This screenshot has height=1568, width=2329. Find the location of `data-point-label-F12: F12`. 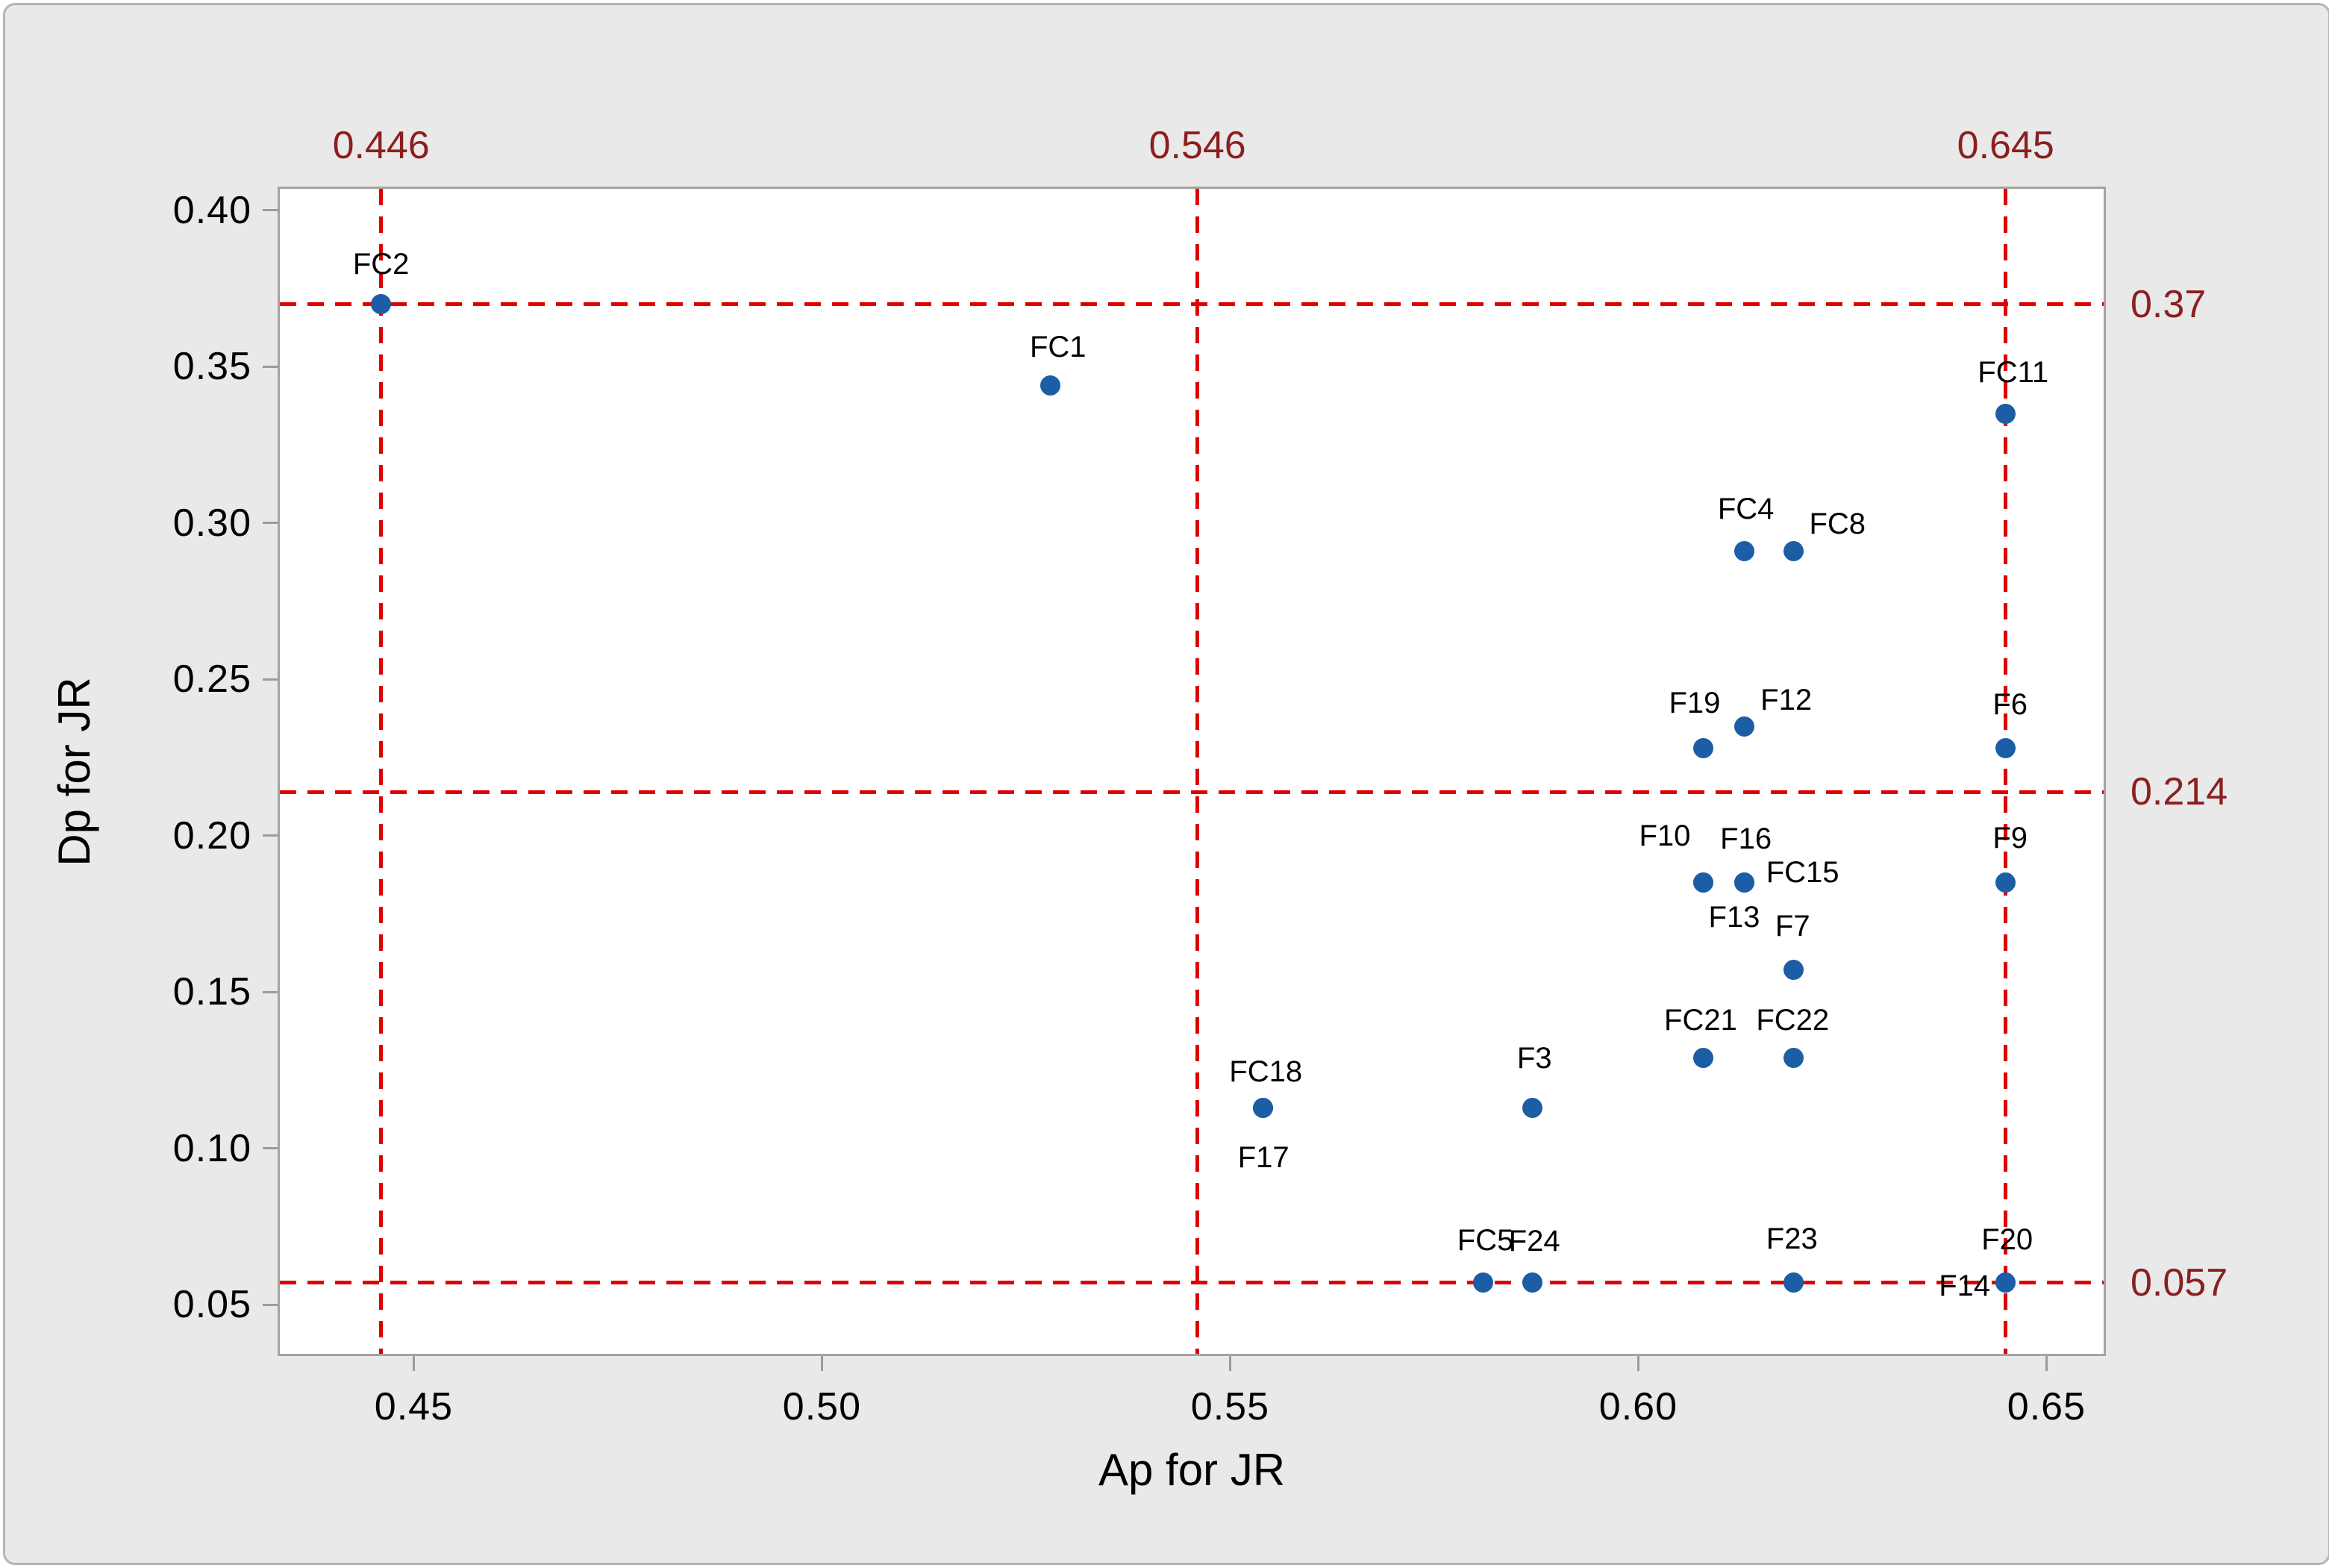

data-point-label-F12: F12 is located at coordinates (1786, 700).